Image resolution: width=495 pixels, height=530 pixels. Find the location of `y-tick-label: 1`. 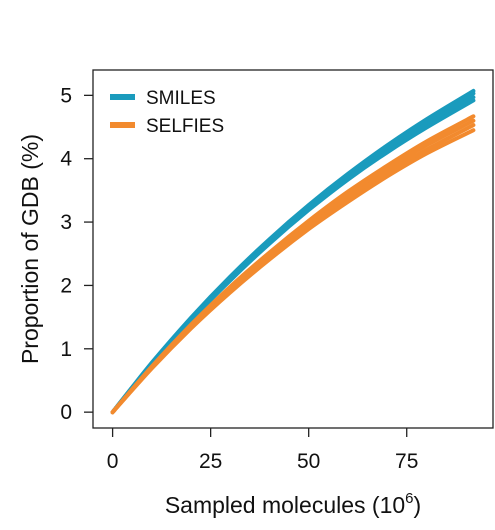

y-tick-label: 1 is located at coordinates (66, 349).